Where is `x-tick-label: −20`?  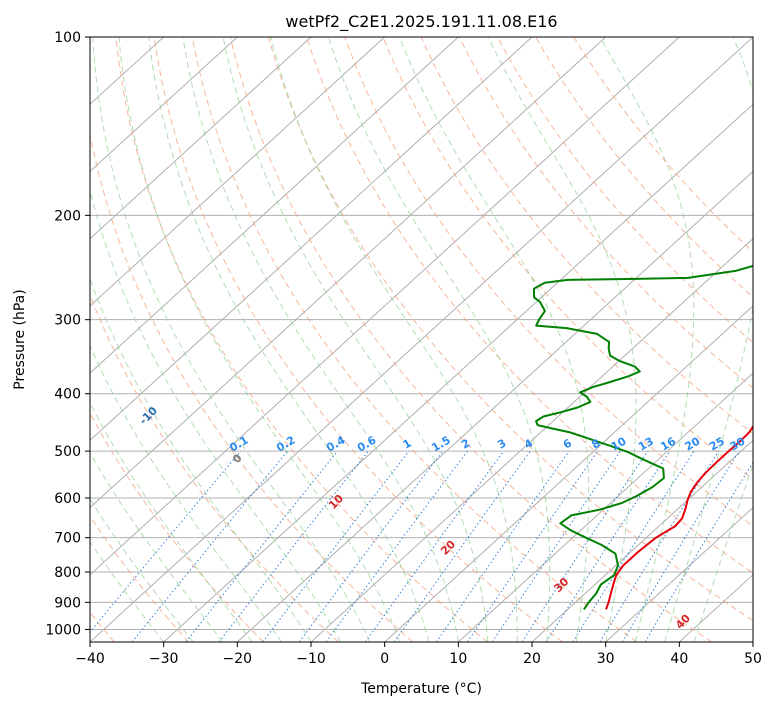 x-tick-label: −20 is located at coordinates (238, 659).